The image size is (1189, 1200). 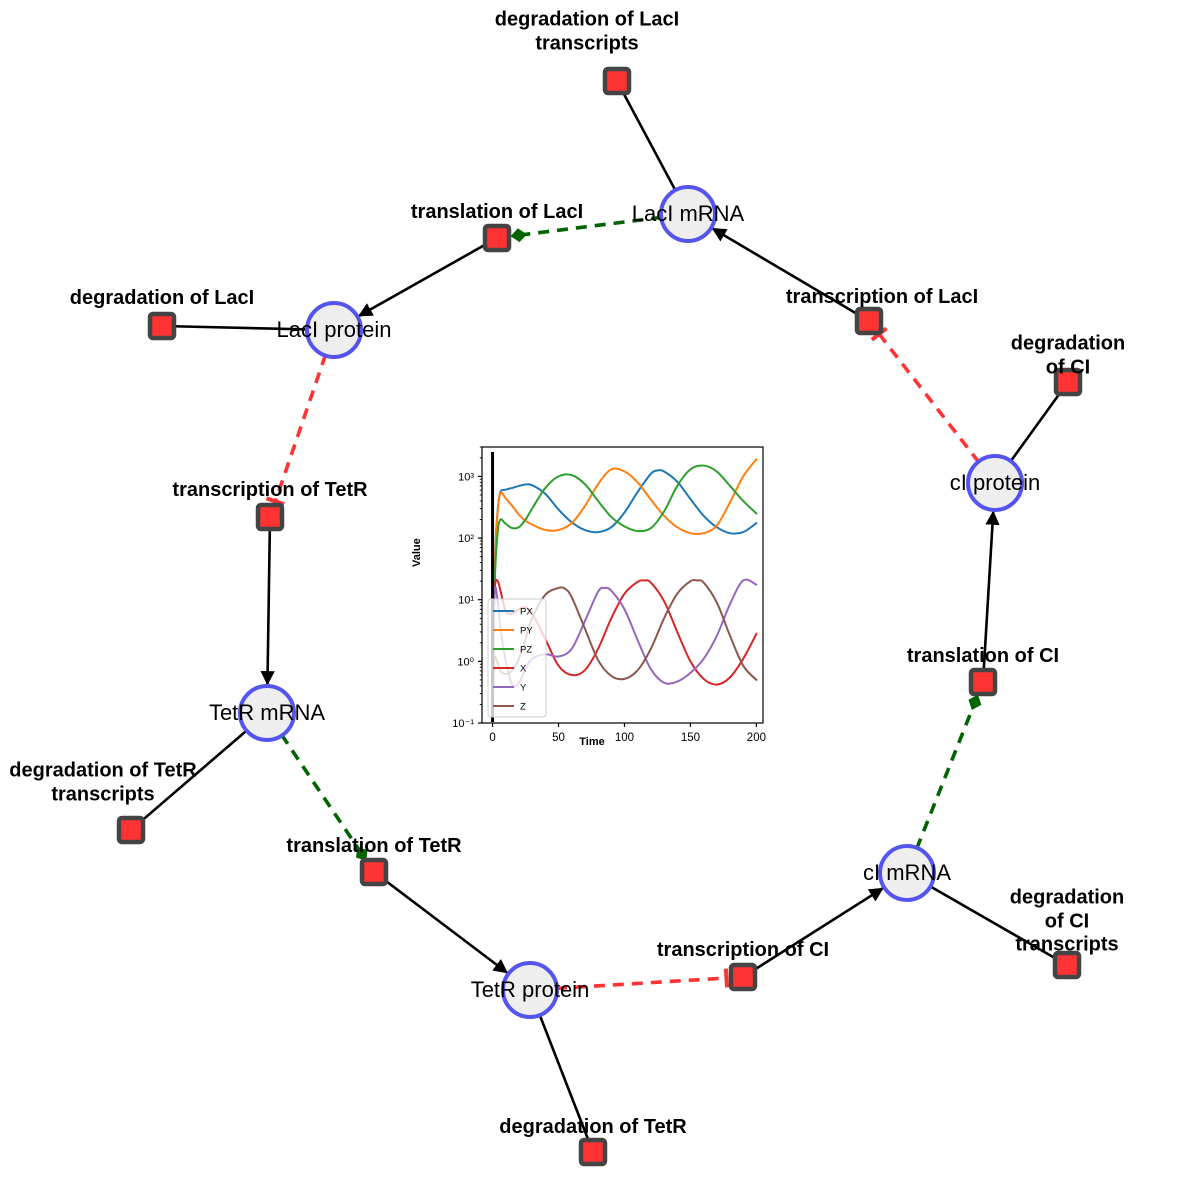 I want to click on series-line-PY, so click(x=624, y=560).